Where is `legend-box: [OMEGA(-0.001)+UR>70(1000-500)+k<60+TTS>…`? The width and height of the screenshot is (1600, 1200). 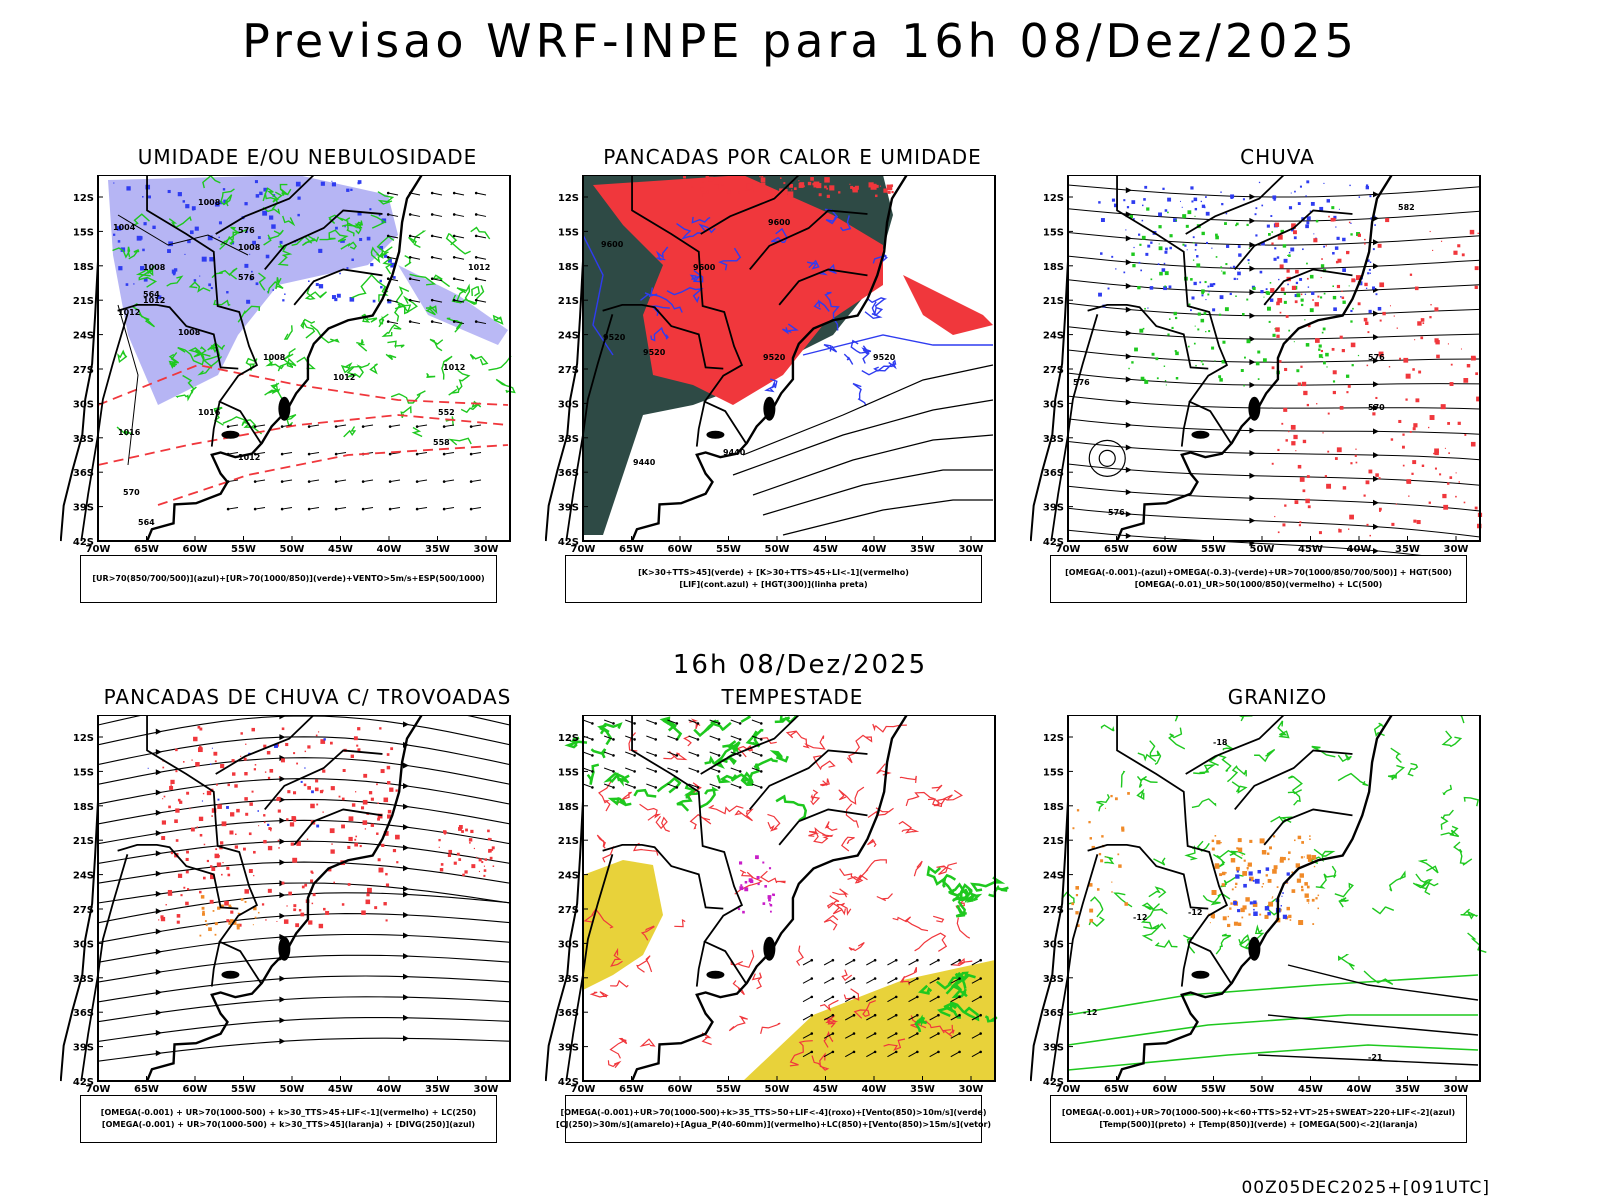
legend-box: [OMEGA(-0.001)+UR>70(1000-500)+k<60+TTS>… is located at coordinates (1258, 1119).